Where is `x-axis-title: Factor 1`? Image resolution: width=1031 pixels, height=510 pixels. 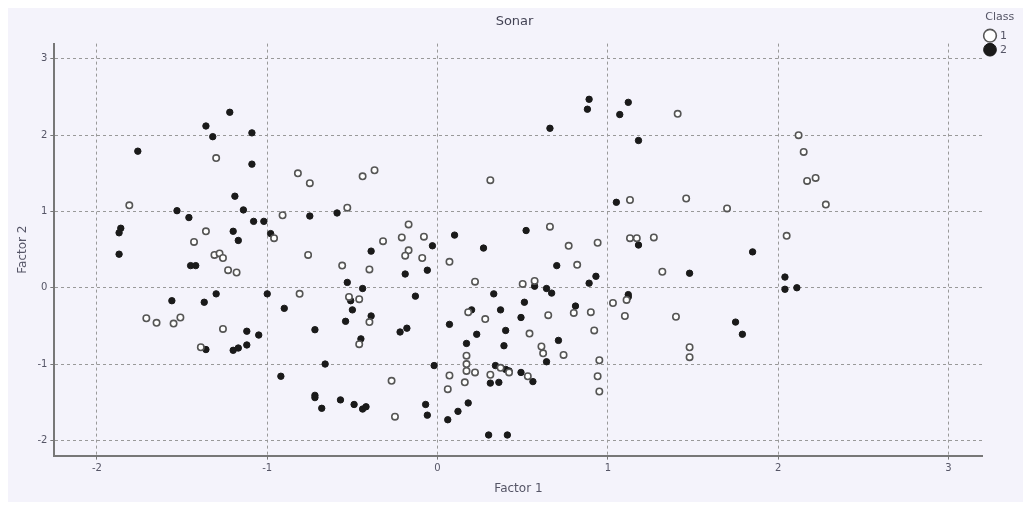 x-axis-title: Factor 1 is located at coordinates (518, 487).